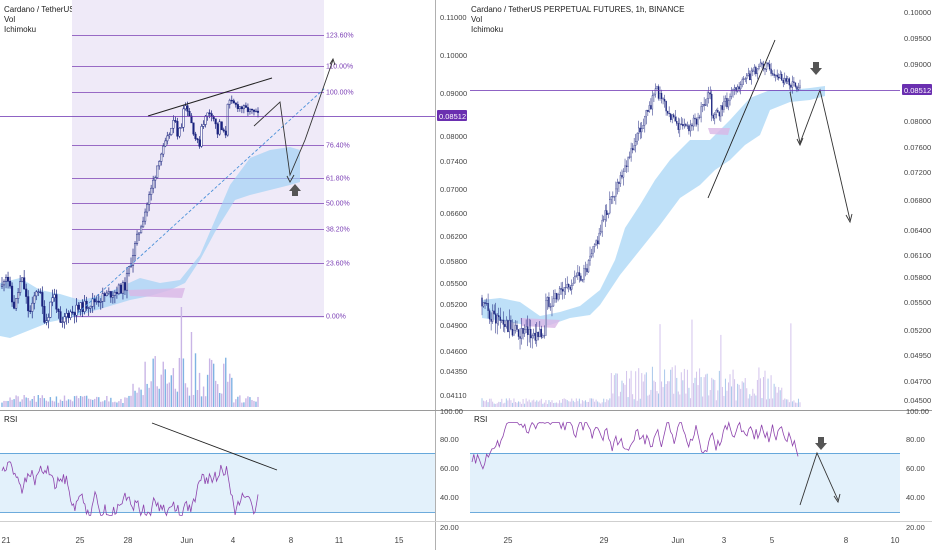  I want to click on right-price-tick: 0.06100, so click(917, 255).